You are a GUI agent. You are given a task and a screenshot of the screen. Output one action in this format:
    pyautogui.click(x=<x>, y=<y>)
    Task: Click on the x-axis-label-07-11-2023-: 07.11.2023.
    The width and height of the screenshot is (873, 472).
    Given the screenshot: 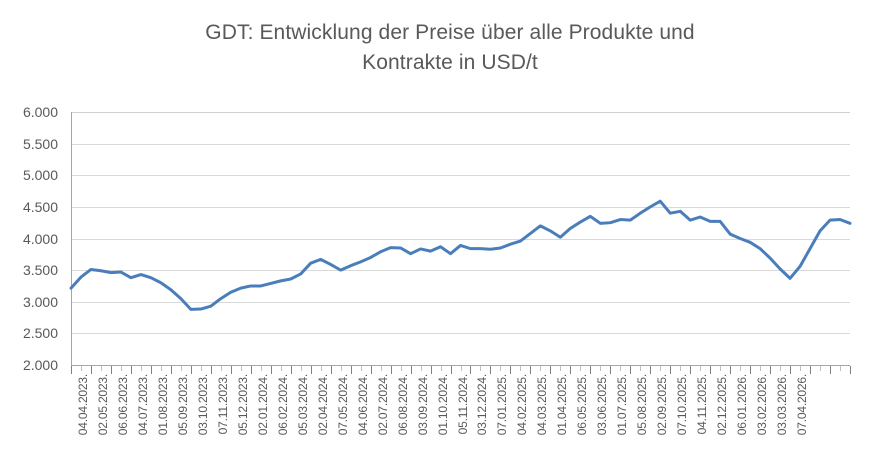 What is the action you would take?
    pyautogui.click(x=222, y=404)
    